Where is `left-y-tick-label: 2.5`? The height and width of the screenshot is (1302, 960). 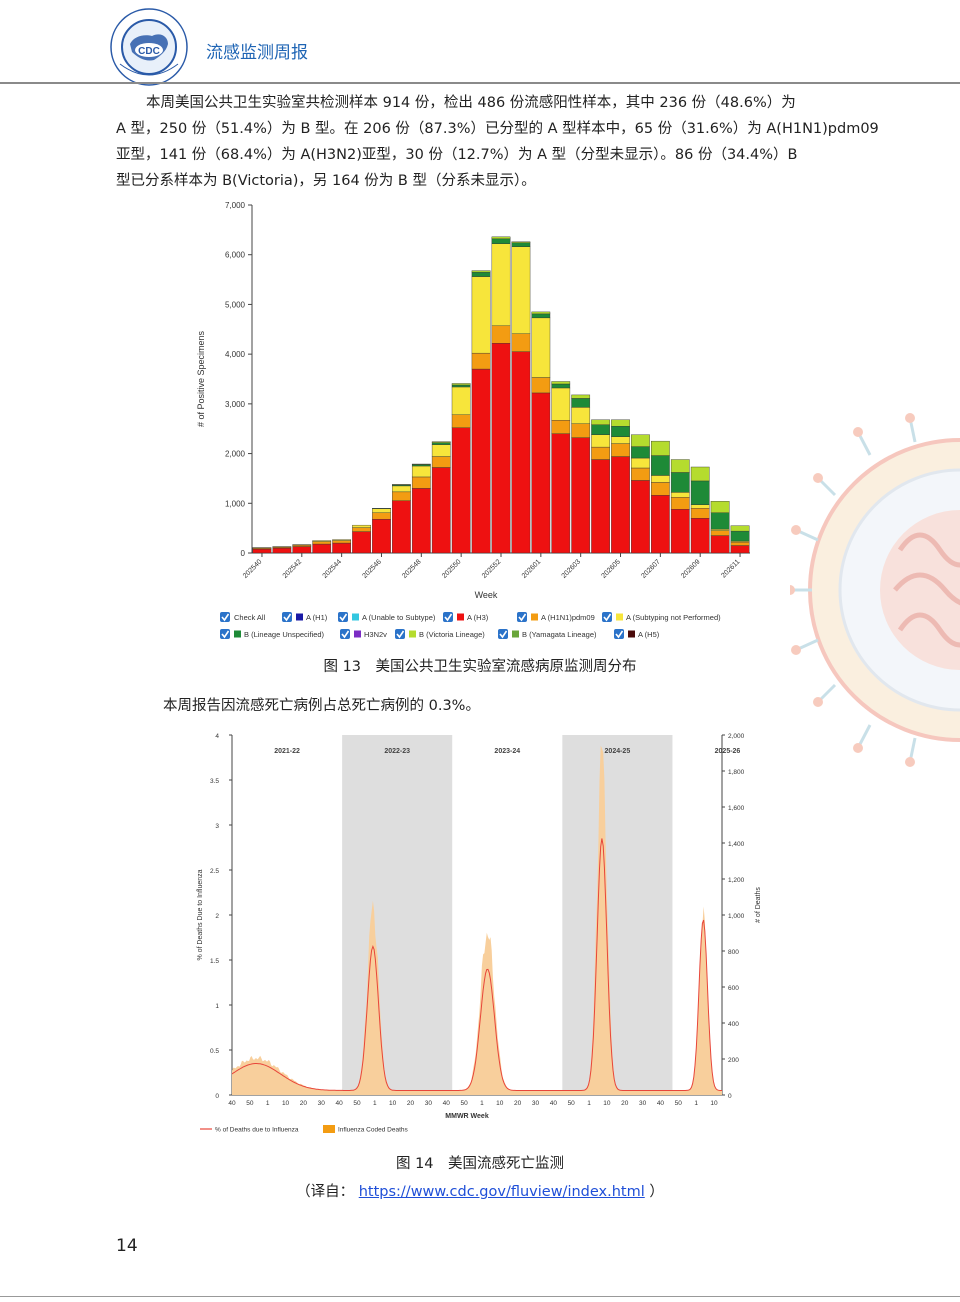
left-y-tick-label: 2.5 is located at coordinates (214, 871).